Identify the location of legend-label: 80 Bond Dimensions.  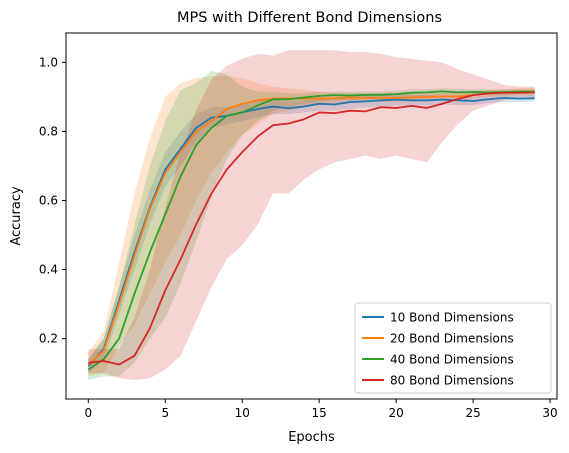
(452, 381).